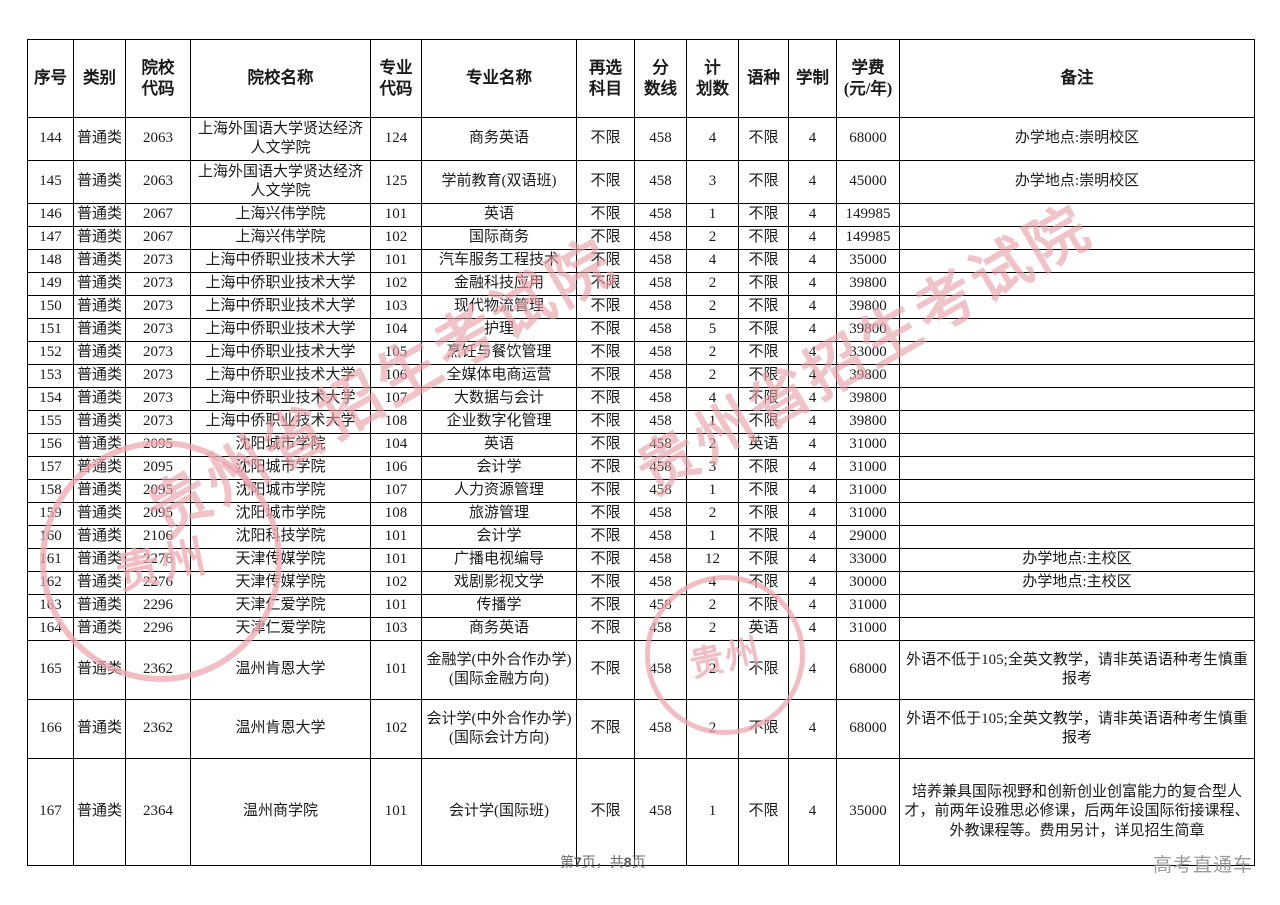 This screenshot has width=1280, height=905. What do you see at coordinates (567, 862) in the screenshot?
I see `page-prefix: 第` at bounding box center [567, 862].